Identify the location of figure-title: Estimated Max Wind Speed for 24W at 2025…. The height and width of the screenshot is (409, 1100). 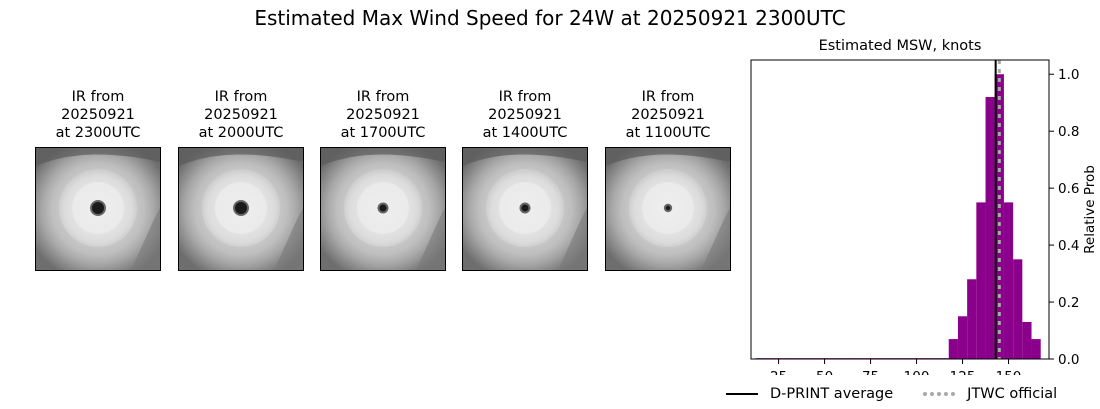
(550, 18).